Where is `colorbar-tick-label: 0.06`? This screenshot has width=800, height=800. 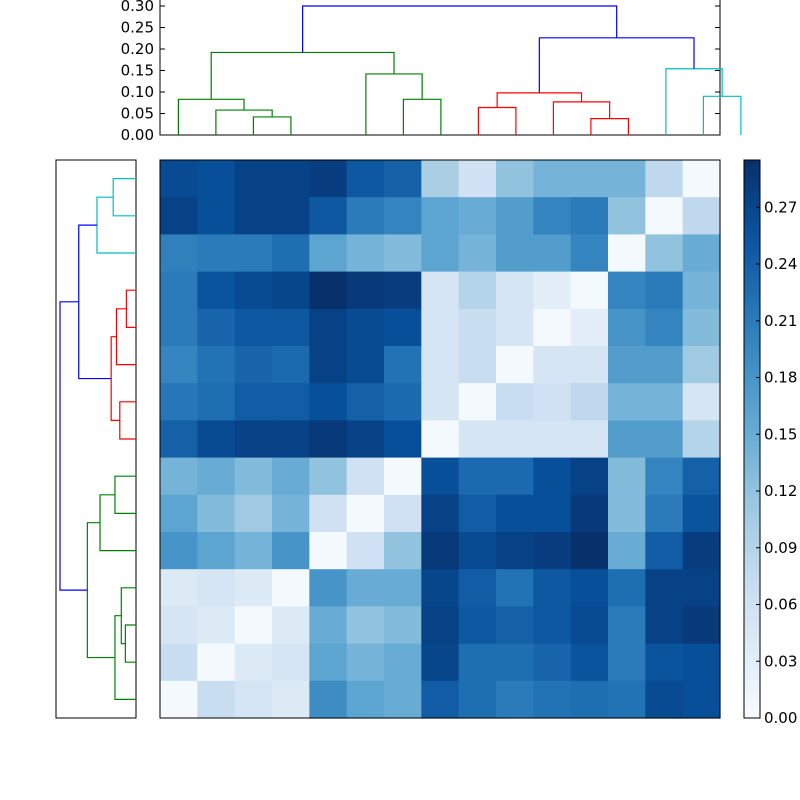 colorbar-tick-label: 0.06 is located at coordinates (780, 605).